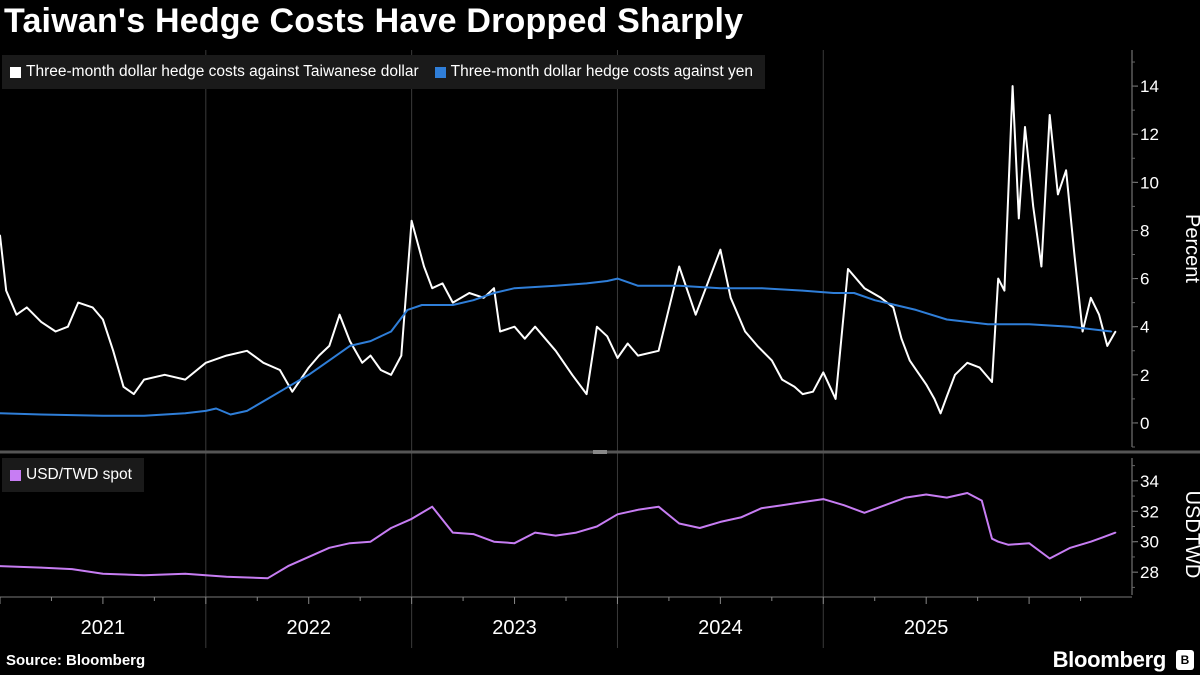 The image size is (1200, 675). I want to click on legend-swatch-twd, so click(15, 72).